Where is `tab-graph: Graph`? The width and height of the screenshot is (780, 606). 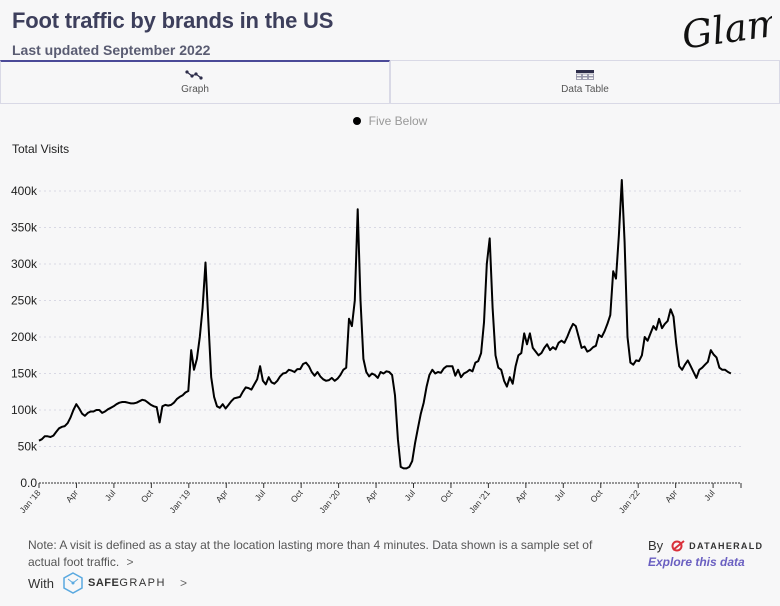
tab-graph: Graph is located at coordinates (195, 82).